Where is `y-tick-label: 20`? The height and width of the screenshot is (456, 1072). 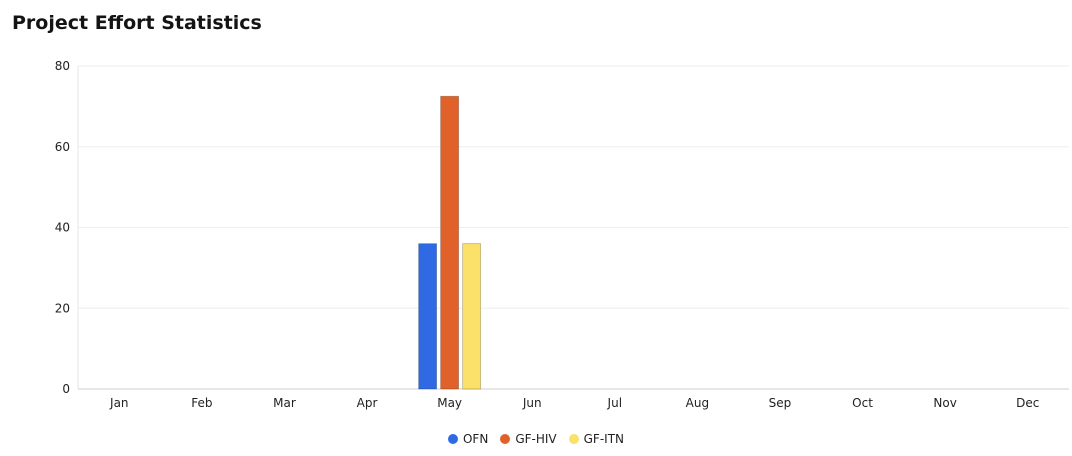 y-tick-label: 20 is located at coordinates (62, 308).